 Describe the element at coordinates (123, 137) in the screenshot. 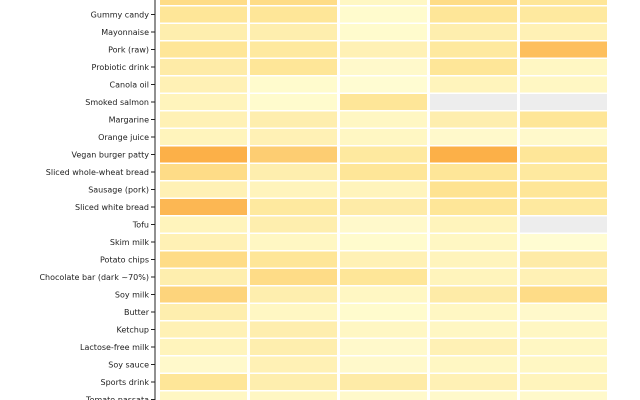

I see `row-label: Orange juice` at that location.